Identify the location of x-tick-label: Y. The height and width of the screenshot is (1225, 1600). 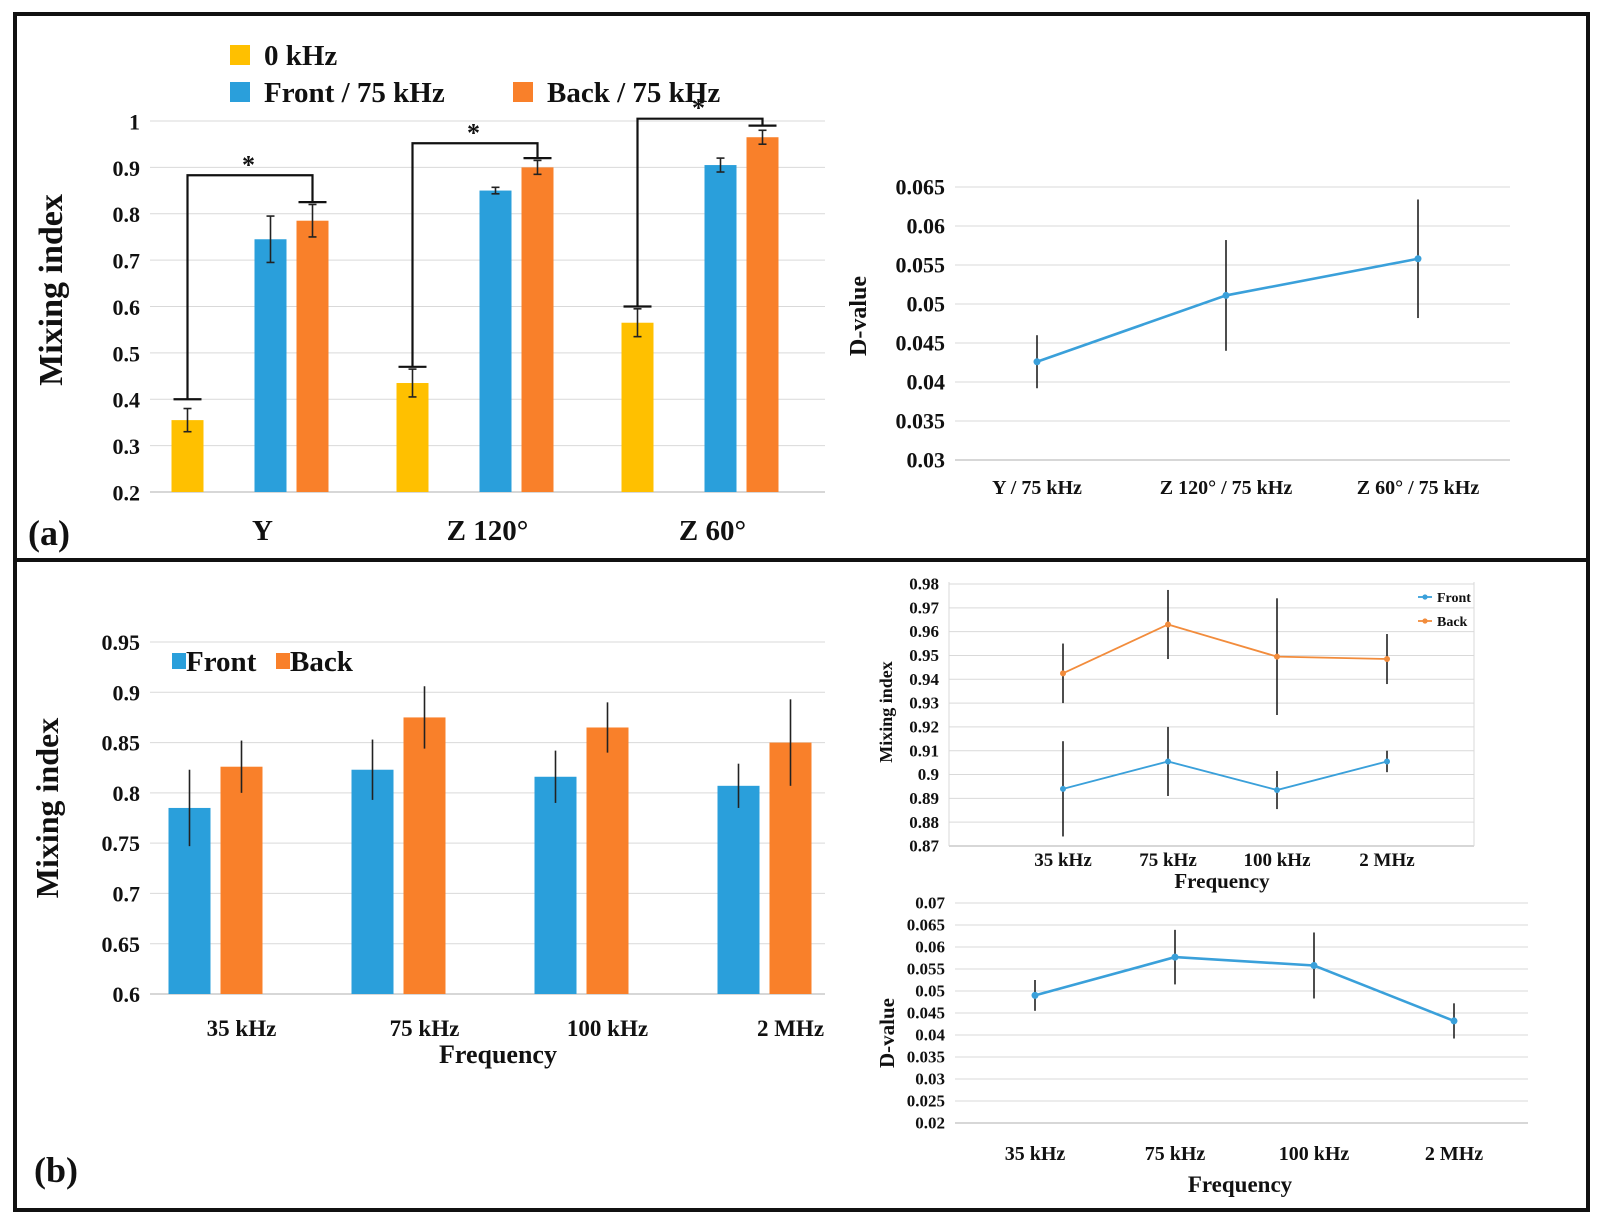
(262, 531).